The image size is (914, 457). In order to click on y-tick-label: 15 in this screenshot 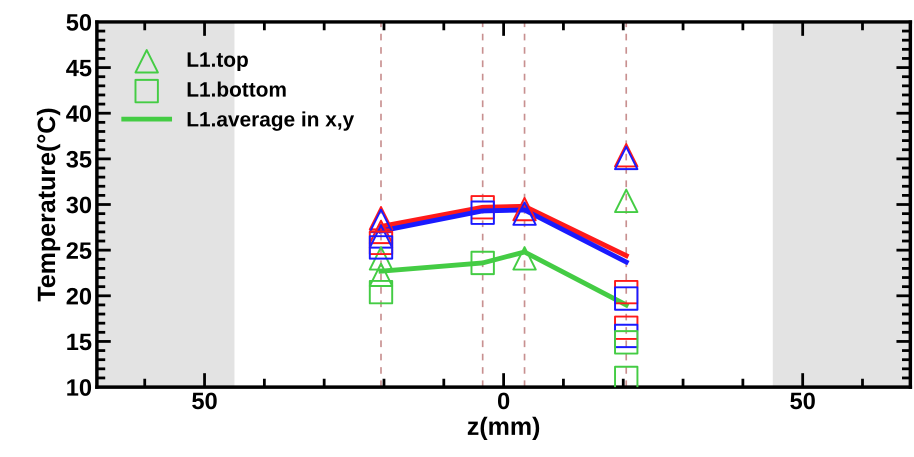, I will do `click(79, 342)`.